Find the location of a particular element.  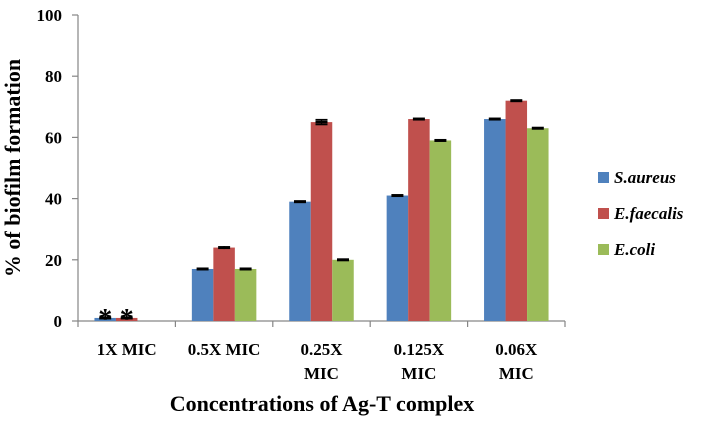

x-tick-label: 0.06X is located at coordinates (516, 349).